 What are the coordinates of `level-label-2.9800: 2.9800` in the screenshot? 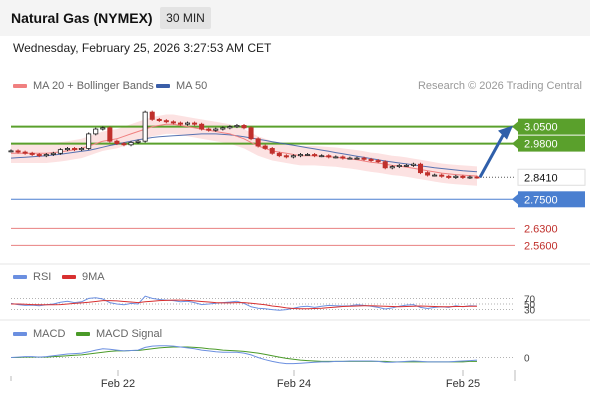 It's located at (541, 145).